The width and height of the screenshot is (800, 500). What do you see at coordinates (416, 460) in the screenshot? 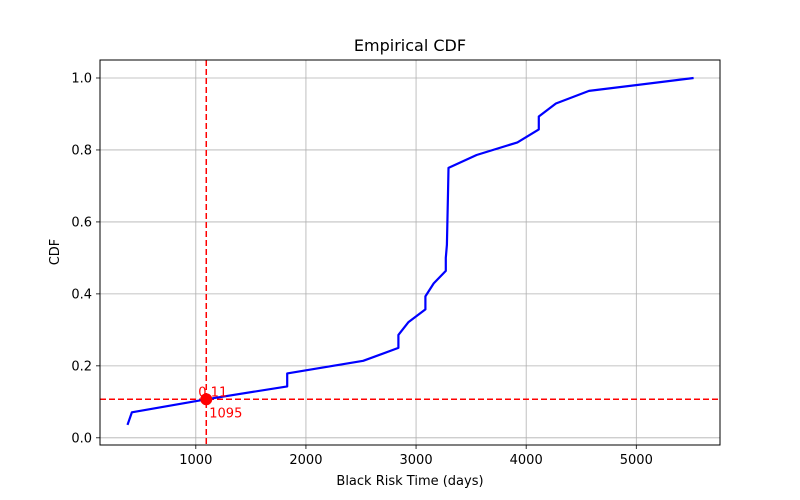
I see `x-tick-label: 3000` at bounding box center [416, 460].